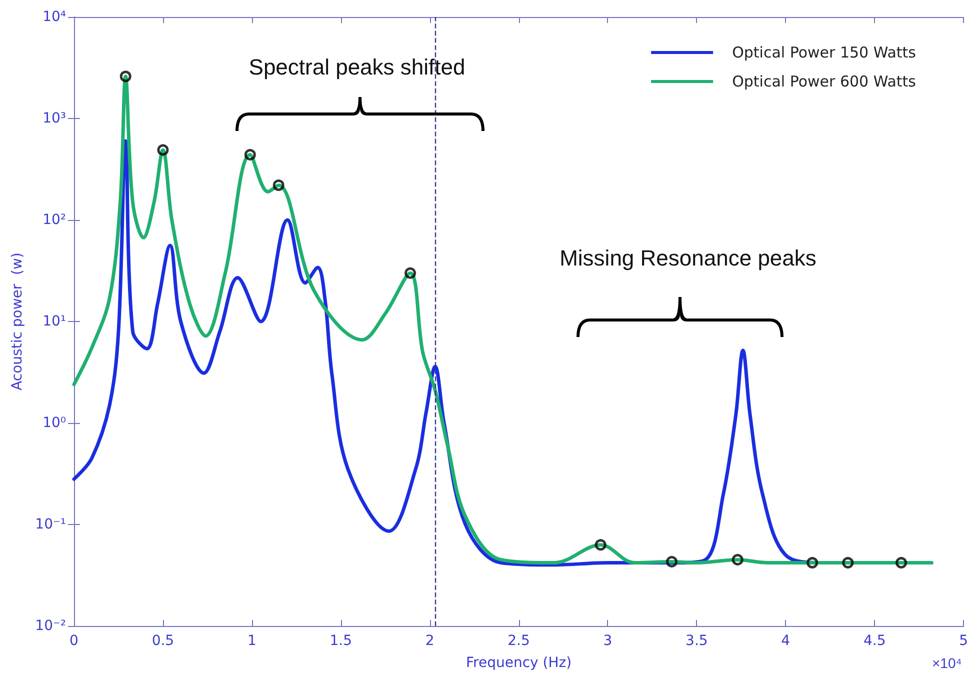 The height and width of the screenshot is (675, 971). Describe the element at coordinates (50, 626) in the screenshot. I see `y-tick-label: 10⁻²` at that location.